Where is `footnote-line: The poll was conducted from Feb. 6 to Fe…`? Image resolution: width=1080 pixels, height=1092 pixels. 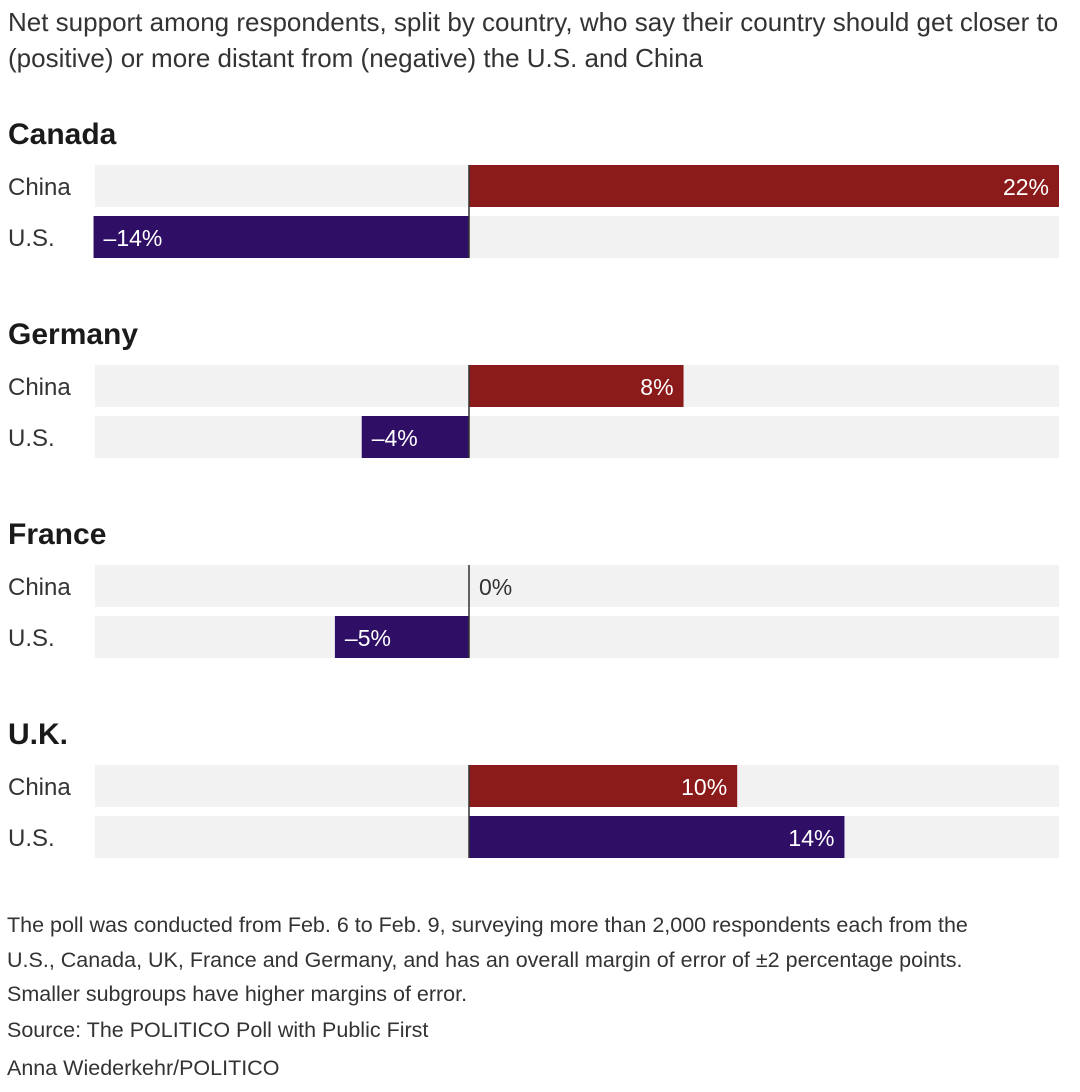 footnote-line: The poll was conducted from Feb. 6 to Fe… is located at coordinates (487, 925).